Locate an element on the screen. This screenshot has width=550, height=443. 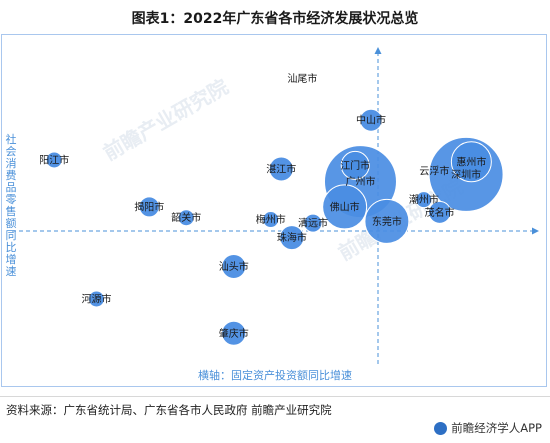
bubble-label: 惠州市 is located at coordinates (471, 161).